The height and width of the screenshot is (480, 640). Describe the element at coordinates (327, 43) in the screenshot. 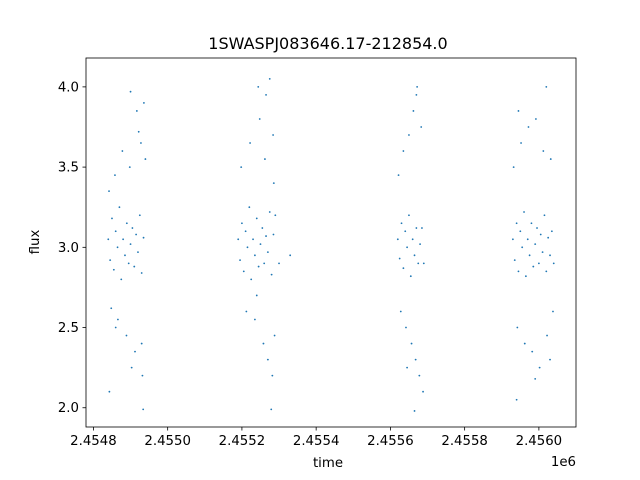

I see `chart-title: 1SWASPJ083646.17-212854.0` at that location.